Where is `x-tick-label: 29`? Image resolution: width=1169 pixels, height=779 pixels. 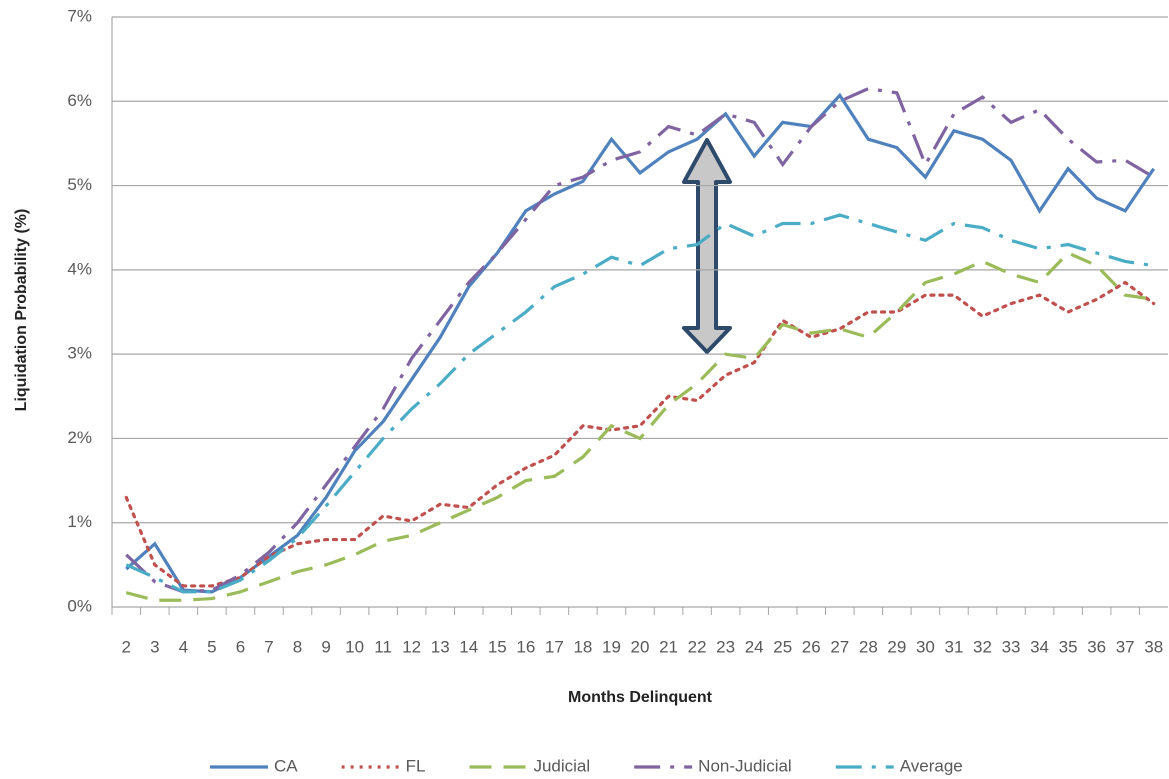
x-tick-label: 29 is located at coordinates (896, 646).